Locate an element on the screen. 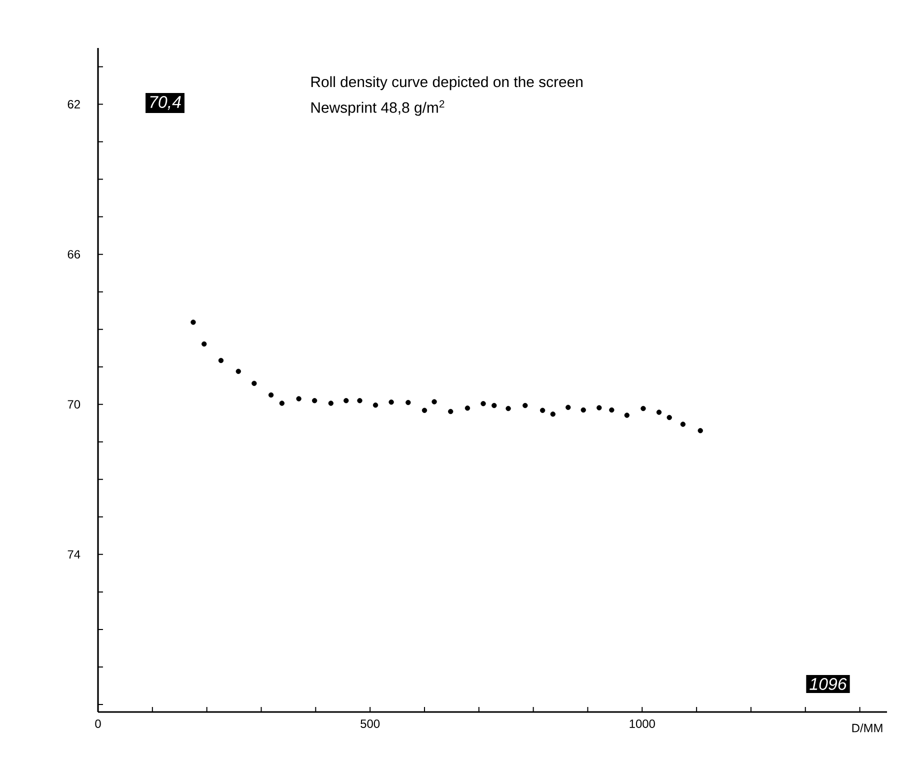 This screenshot has width=897, height=772. x-axis-title: D/MM is located at coordinates (867, 727).